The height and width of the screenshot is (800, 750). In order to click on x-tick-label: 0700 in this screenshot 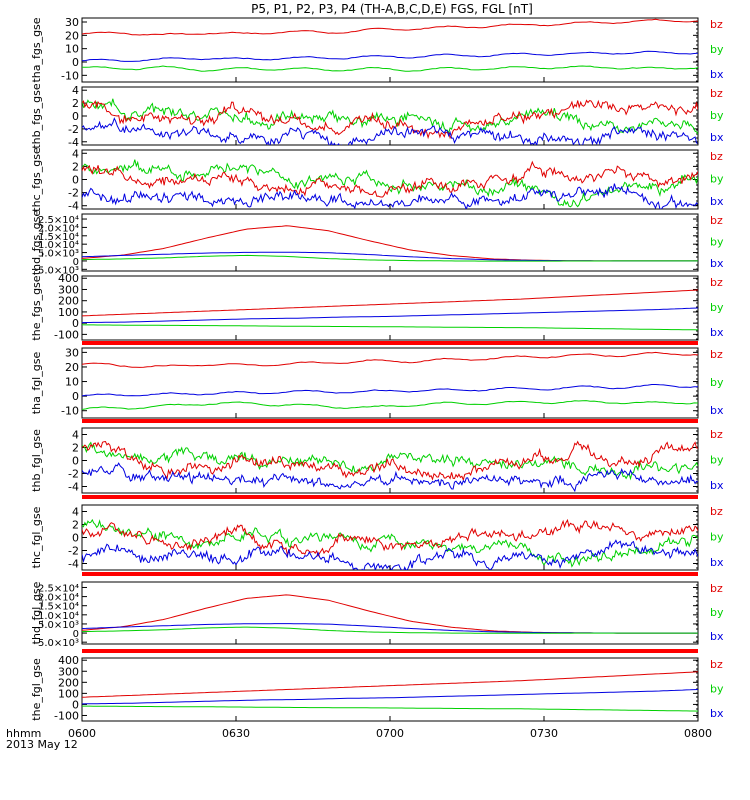, I will do `click(390, 733)`.